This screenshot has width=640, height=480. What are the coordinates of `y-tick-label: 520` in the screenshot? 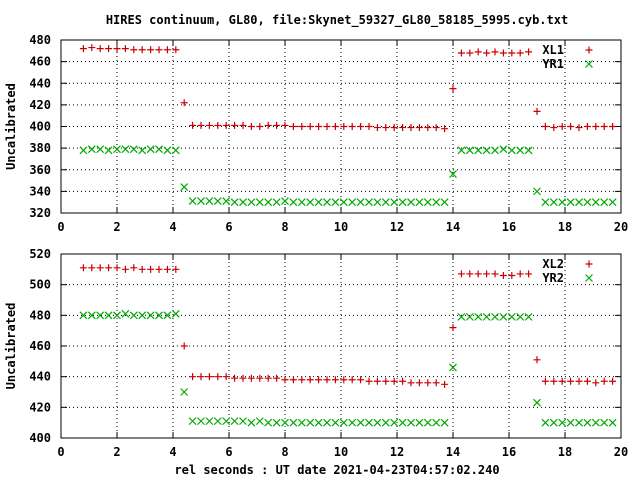 It's located at (40, 254).